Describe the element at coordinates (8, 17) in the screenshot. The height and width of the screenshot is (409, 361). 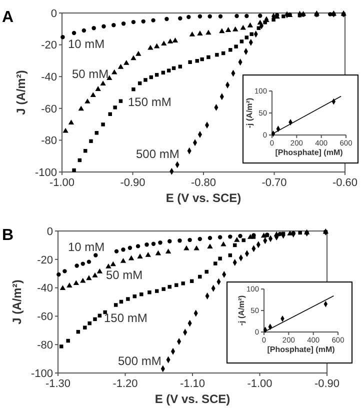
I see `chart-title: A` at that location.